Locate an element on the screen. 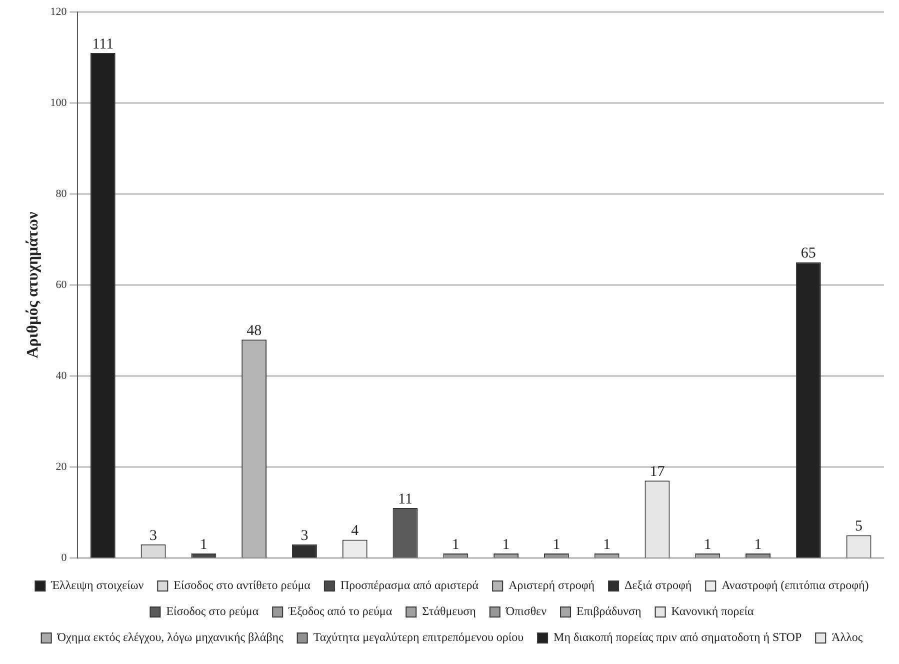 The height and width of the screenshot is (664, 899). legend-label: Είσοδος στο αντίθετο ρεύμα is located at coordinates (243, 585).